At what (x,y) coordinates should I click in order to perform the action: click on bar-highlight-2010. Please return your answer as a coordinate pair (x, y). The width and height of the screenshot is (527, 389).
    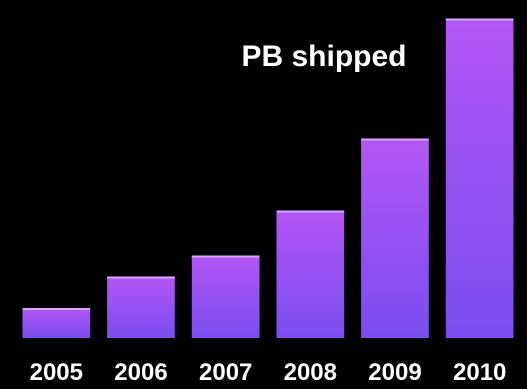
    Looking at the image, I should click on (479, 19).